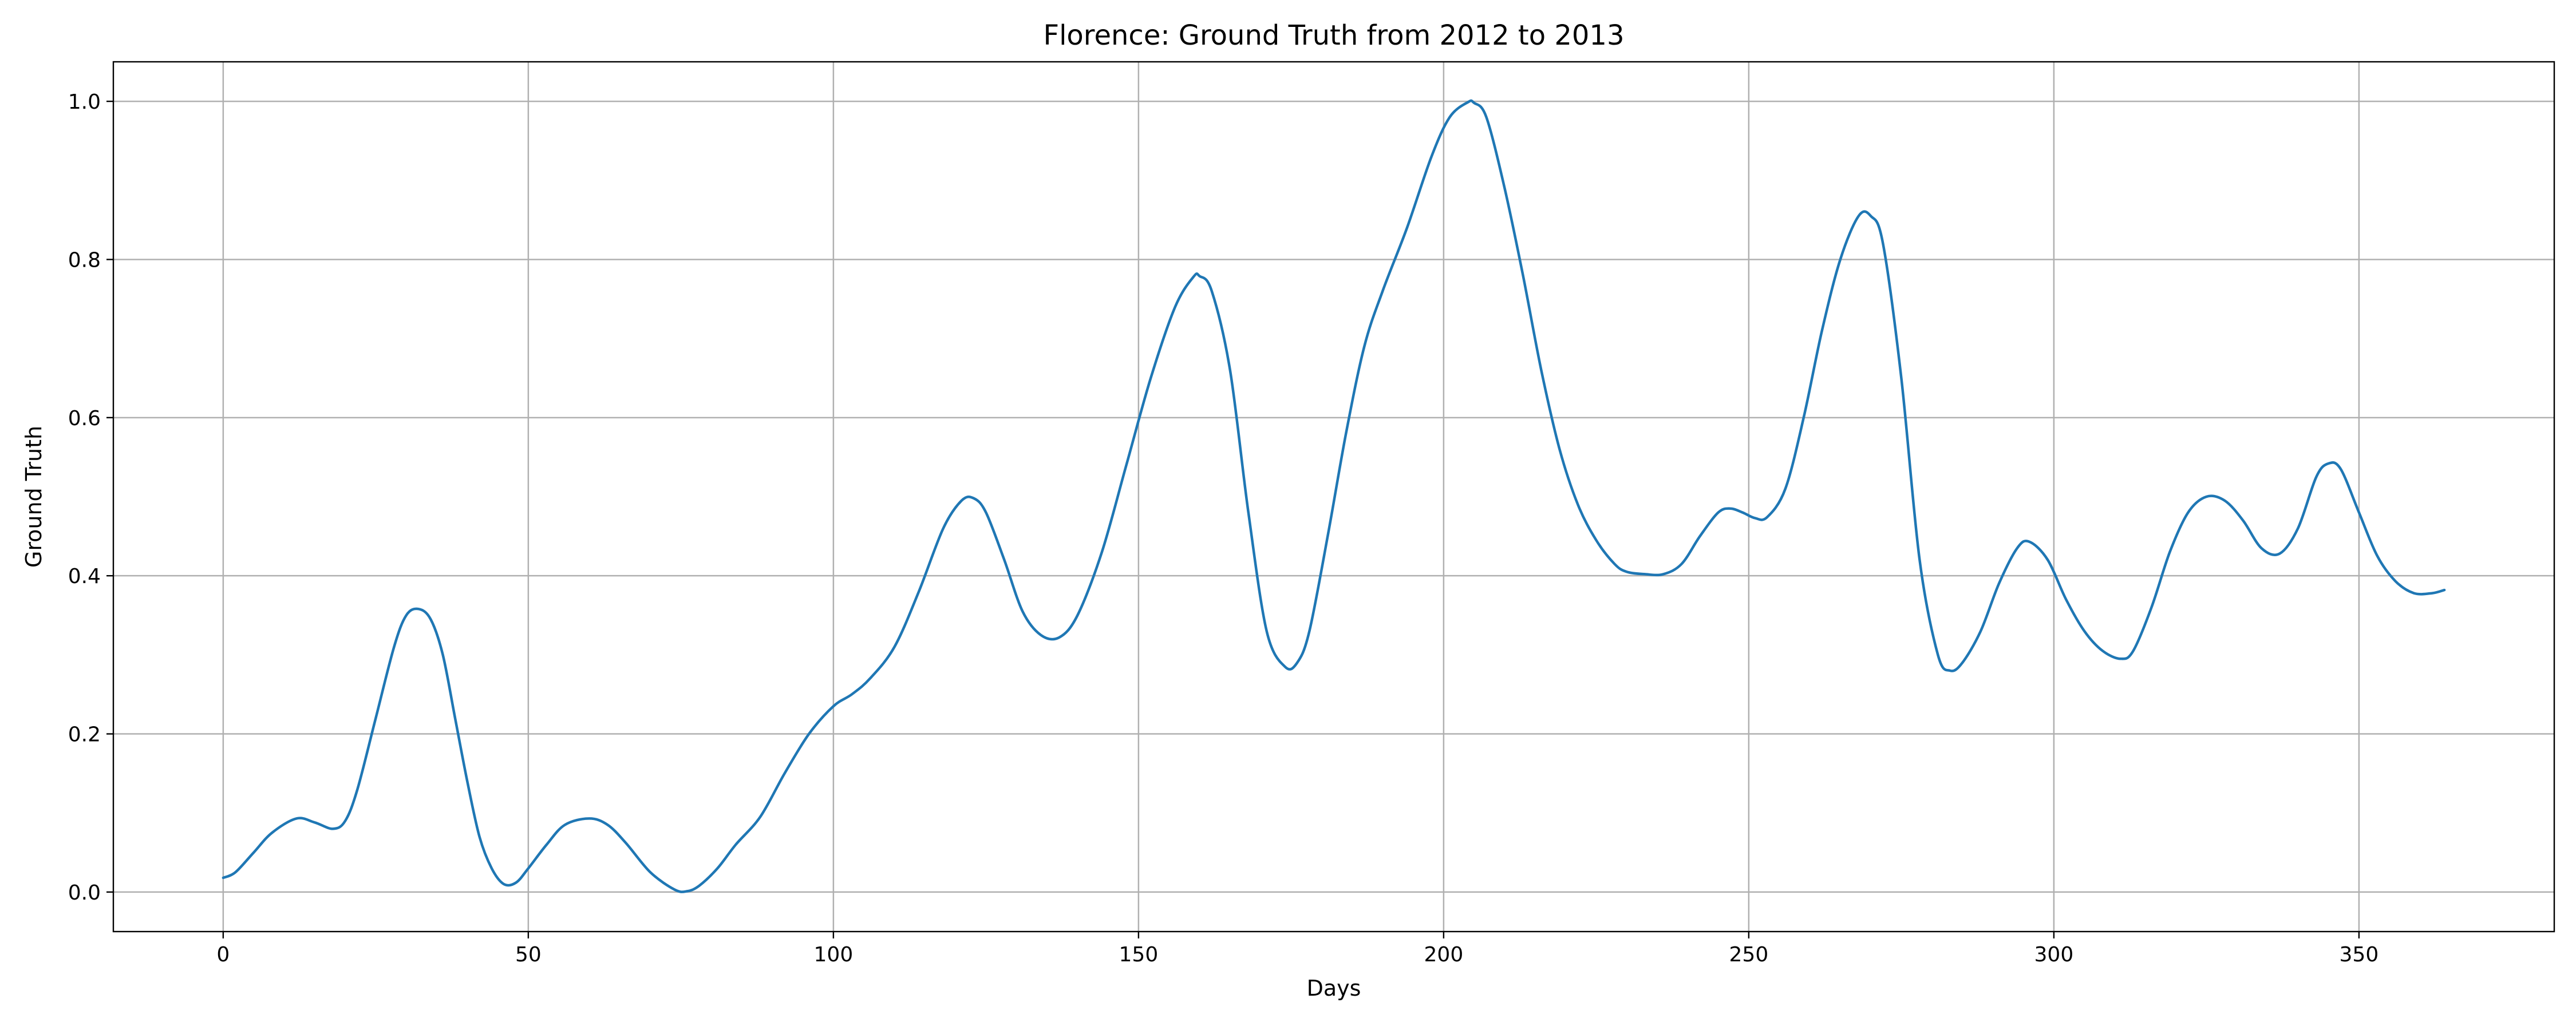 The height and width of the screenshot is (1030, 2576). I want to click on x-tick-label: 50, so click(528, 954).